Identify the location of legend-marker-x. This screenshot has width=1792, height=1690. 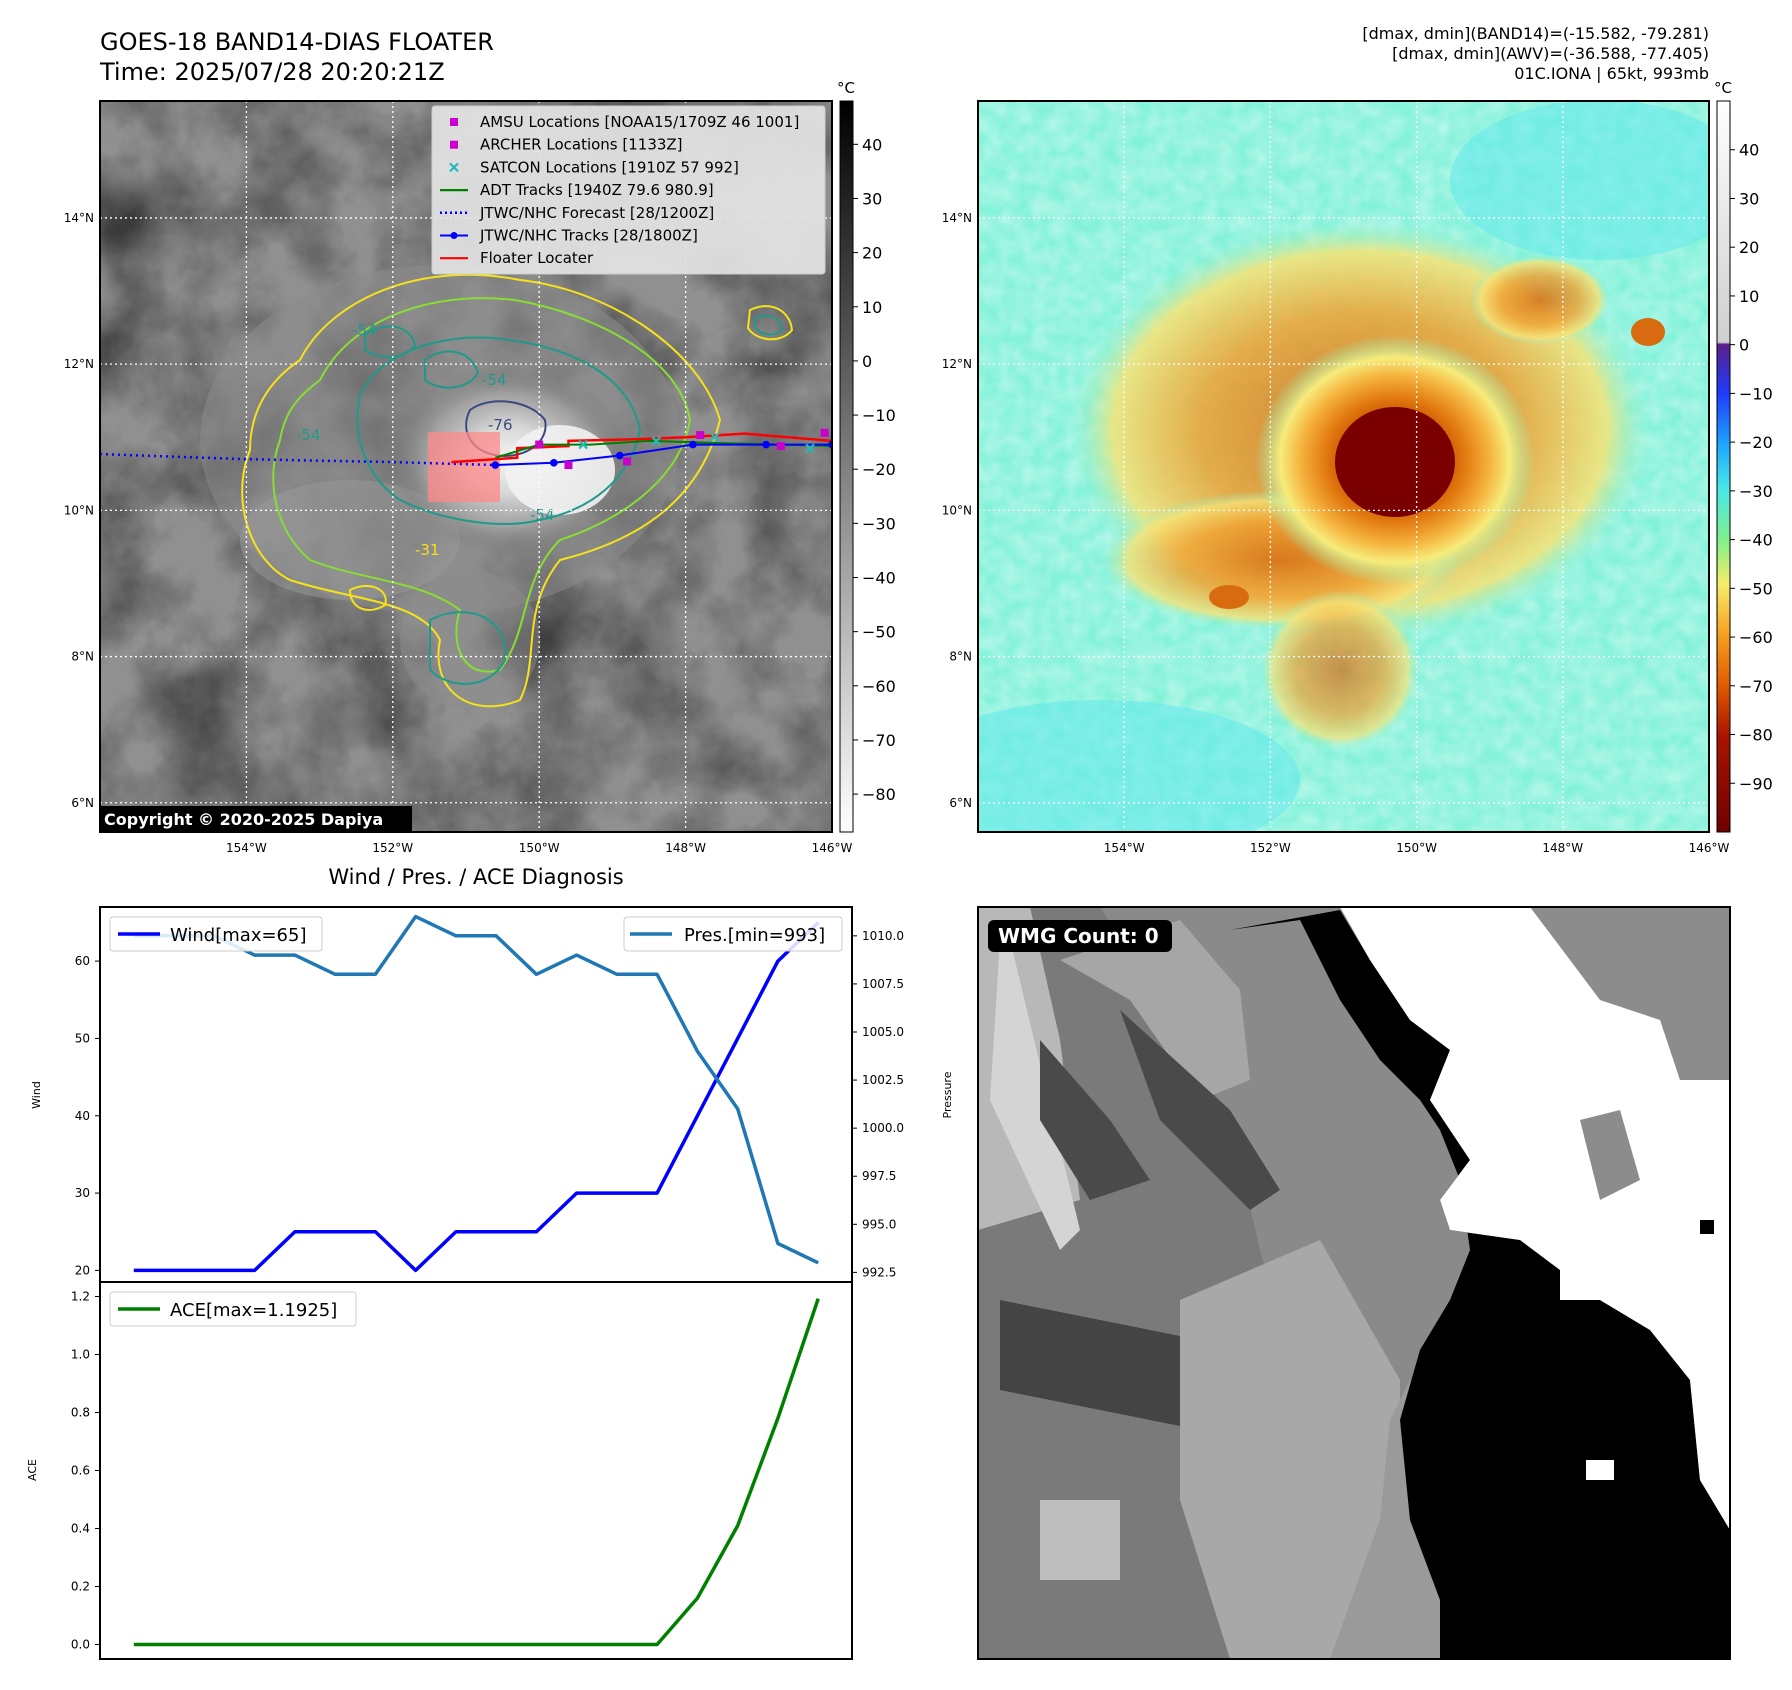
(454, 167).